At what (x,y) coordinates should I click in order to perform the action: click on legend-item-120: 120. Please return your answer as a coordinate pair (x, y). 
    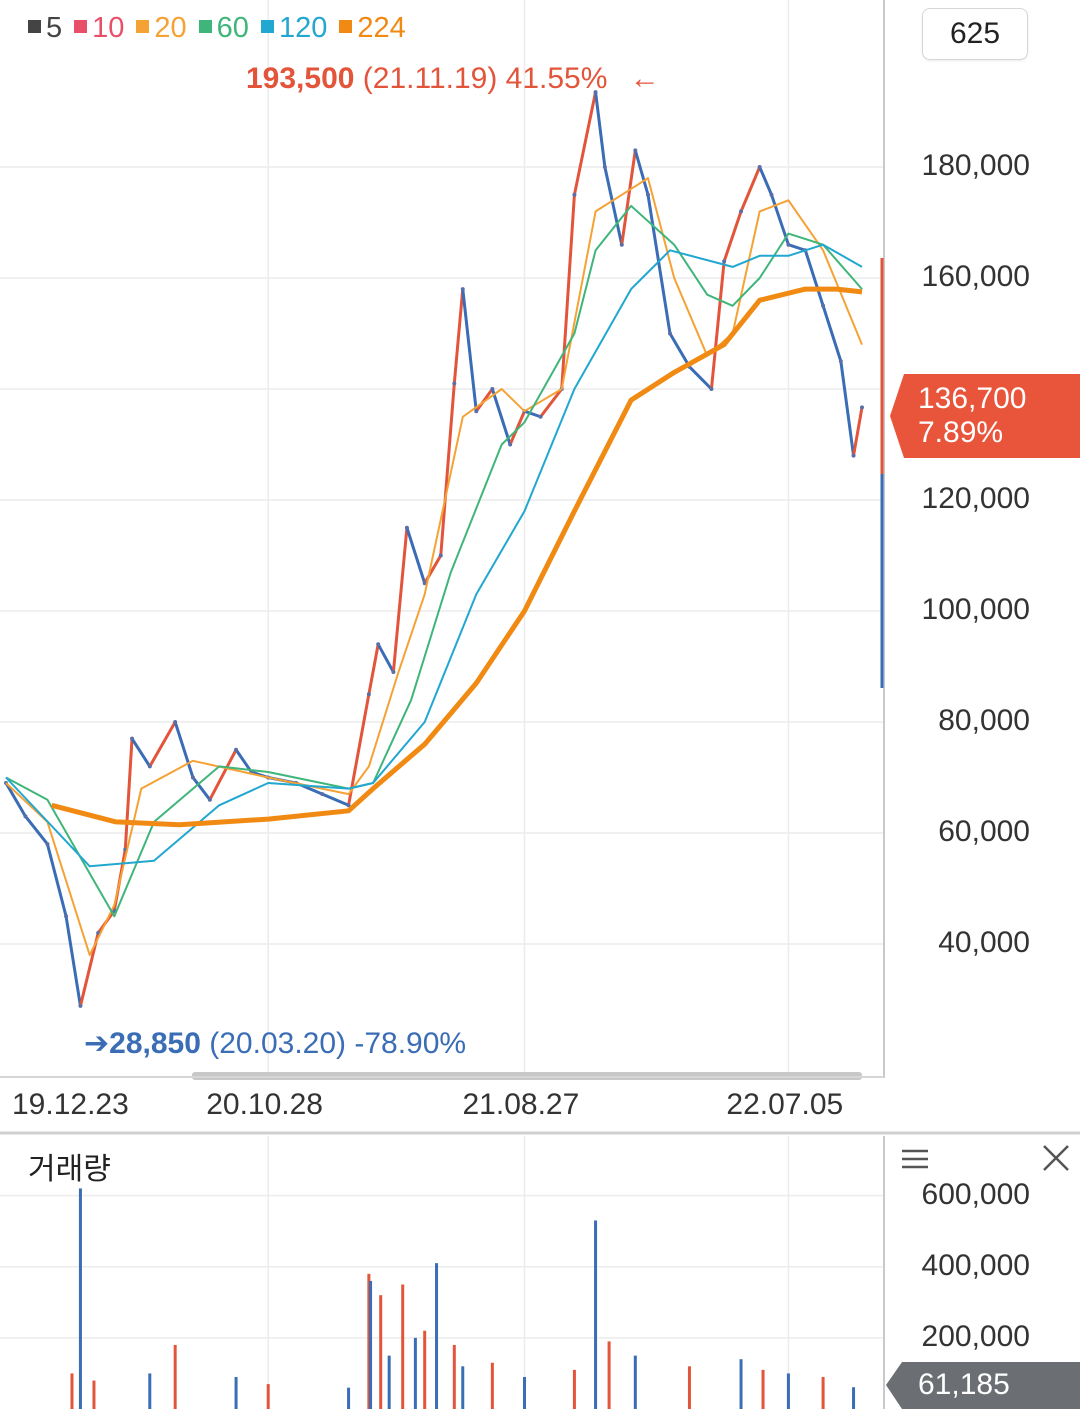
    Looking at the image, I should click on (293, 28).